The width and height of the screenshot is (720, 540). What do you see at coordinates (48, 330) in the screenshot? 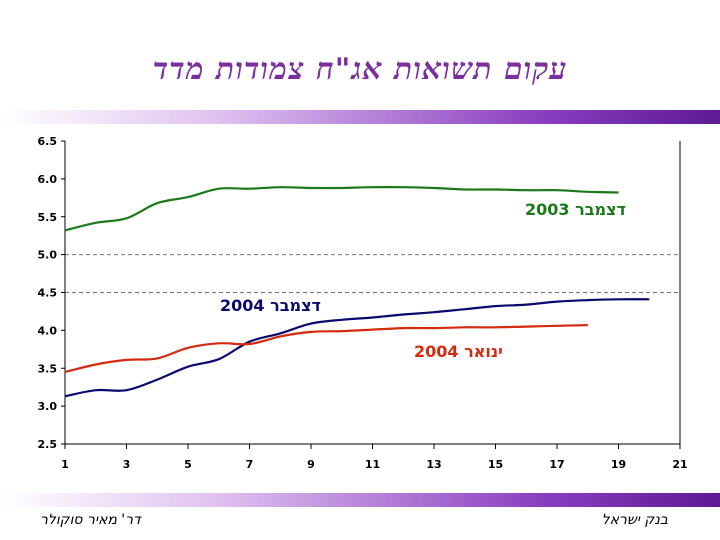
I see `y-tick-label: 4.0` at bounding box center [48, 330].